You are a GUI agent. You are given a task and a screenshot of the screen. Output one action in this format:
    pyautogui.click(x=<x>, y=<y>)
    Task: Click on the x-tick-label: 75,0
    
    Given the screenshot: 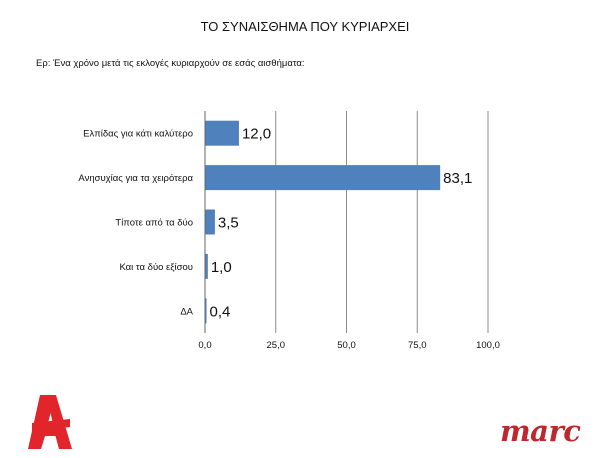 What is the action you would take?
    pyautogui.click(x=417, y=345)
    